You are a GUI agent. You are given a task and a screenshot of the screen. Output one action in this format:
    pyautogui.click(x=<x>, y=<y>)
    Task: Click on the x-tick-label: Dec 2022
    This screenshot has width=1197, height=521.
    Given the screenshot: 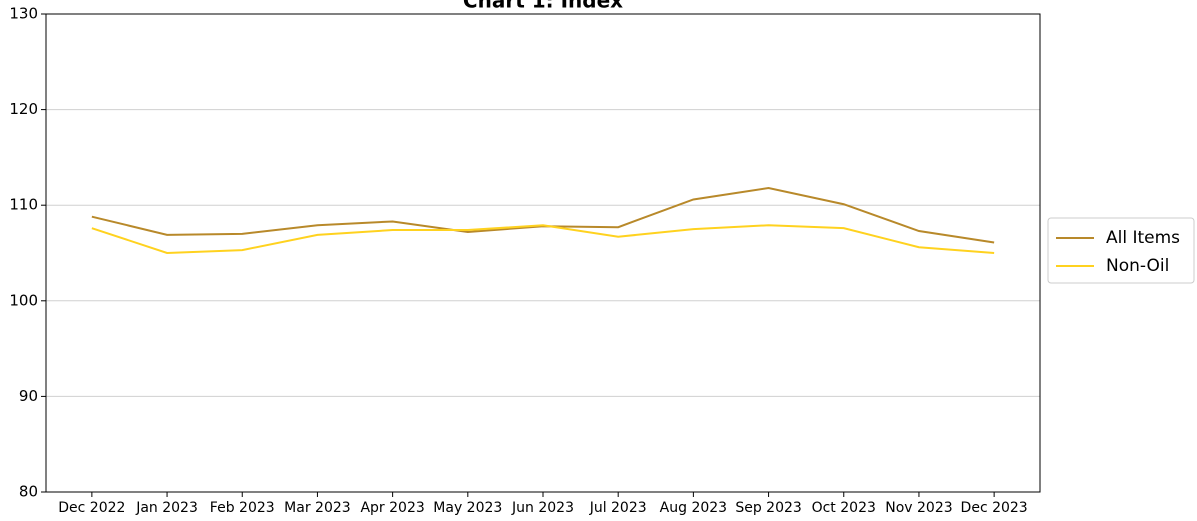 What is the action you would take?
    pyautogui.click(x=91, y=508)
    